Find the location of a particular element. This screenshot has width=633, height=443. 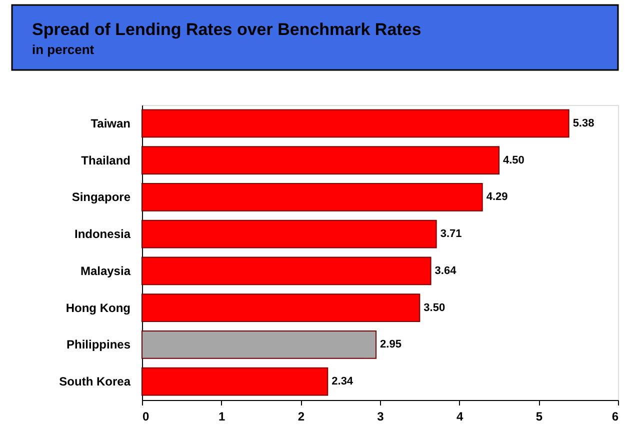

data-label: 5.38 is located at coordinates (583, 123).